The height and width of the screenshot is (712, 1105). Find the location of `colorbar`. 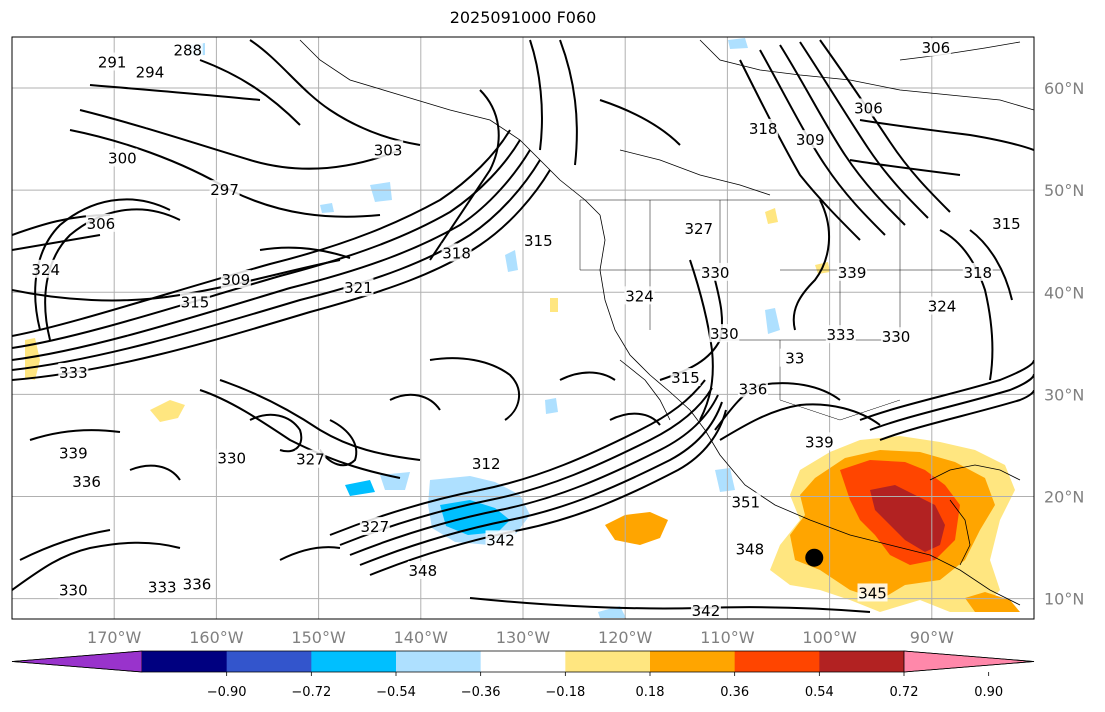

colorbar is located at coordinates (523, 661).